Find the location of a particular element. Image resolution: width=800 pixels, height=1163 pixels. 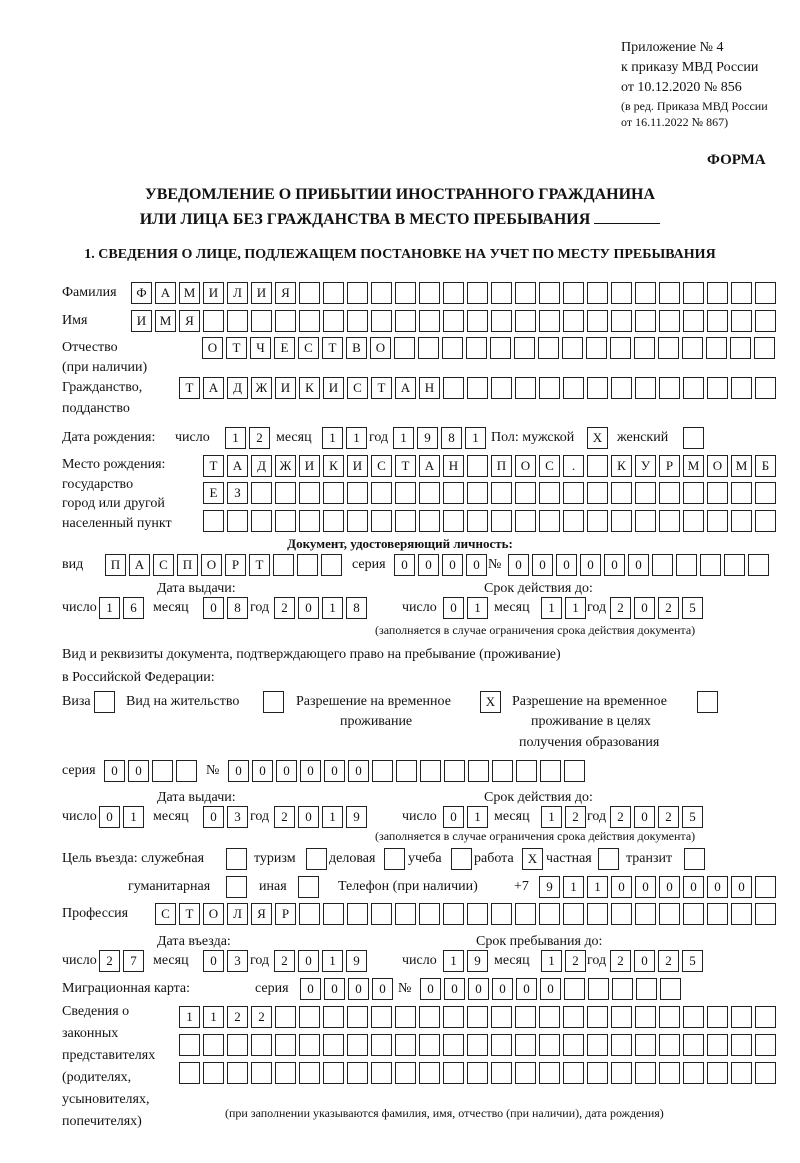

entry-date-year-cell: 0 is located at coordinates (308, 961).